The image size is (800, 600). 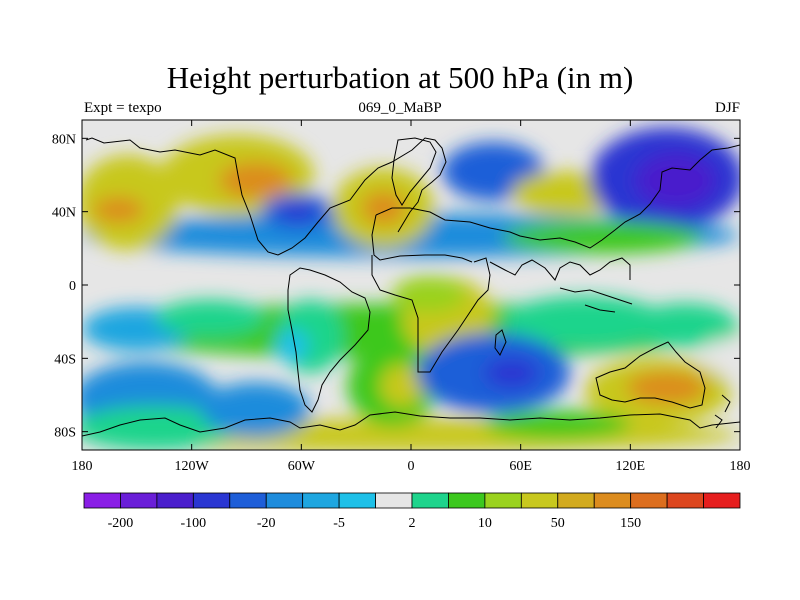 I want to click on colorbar-label: -20, so click(x=266, y=523).